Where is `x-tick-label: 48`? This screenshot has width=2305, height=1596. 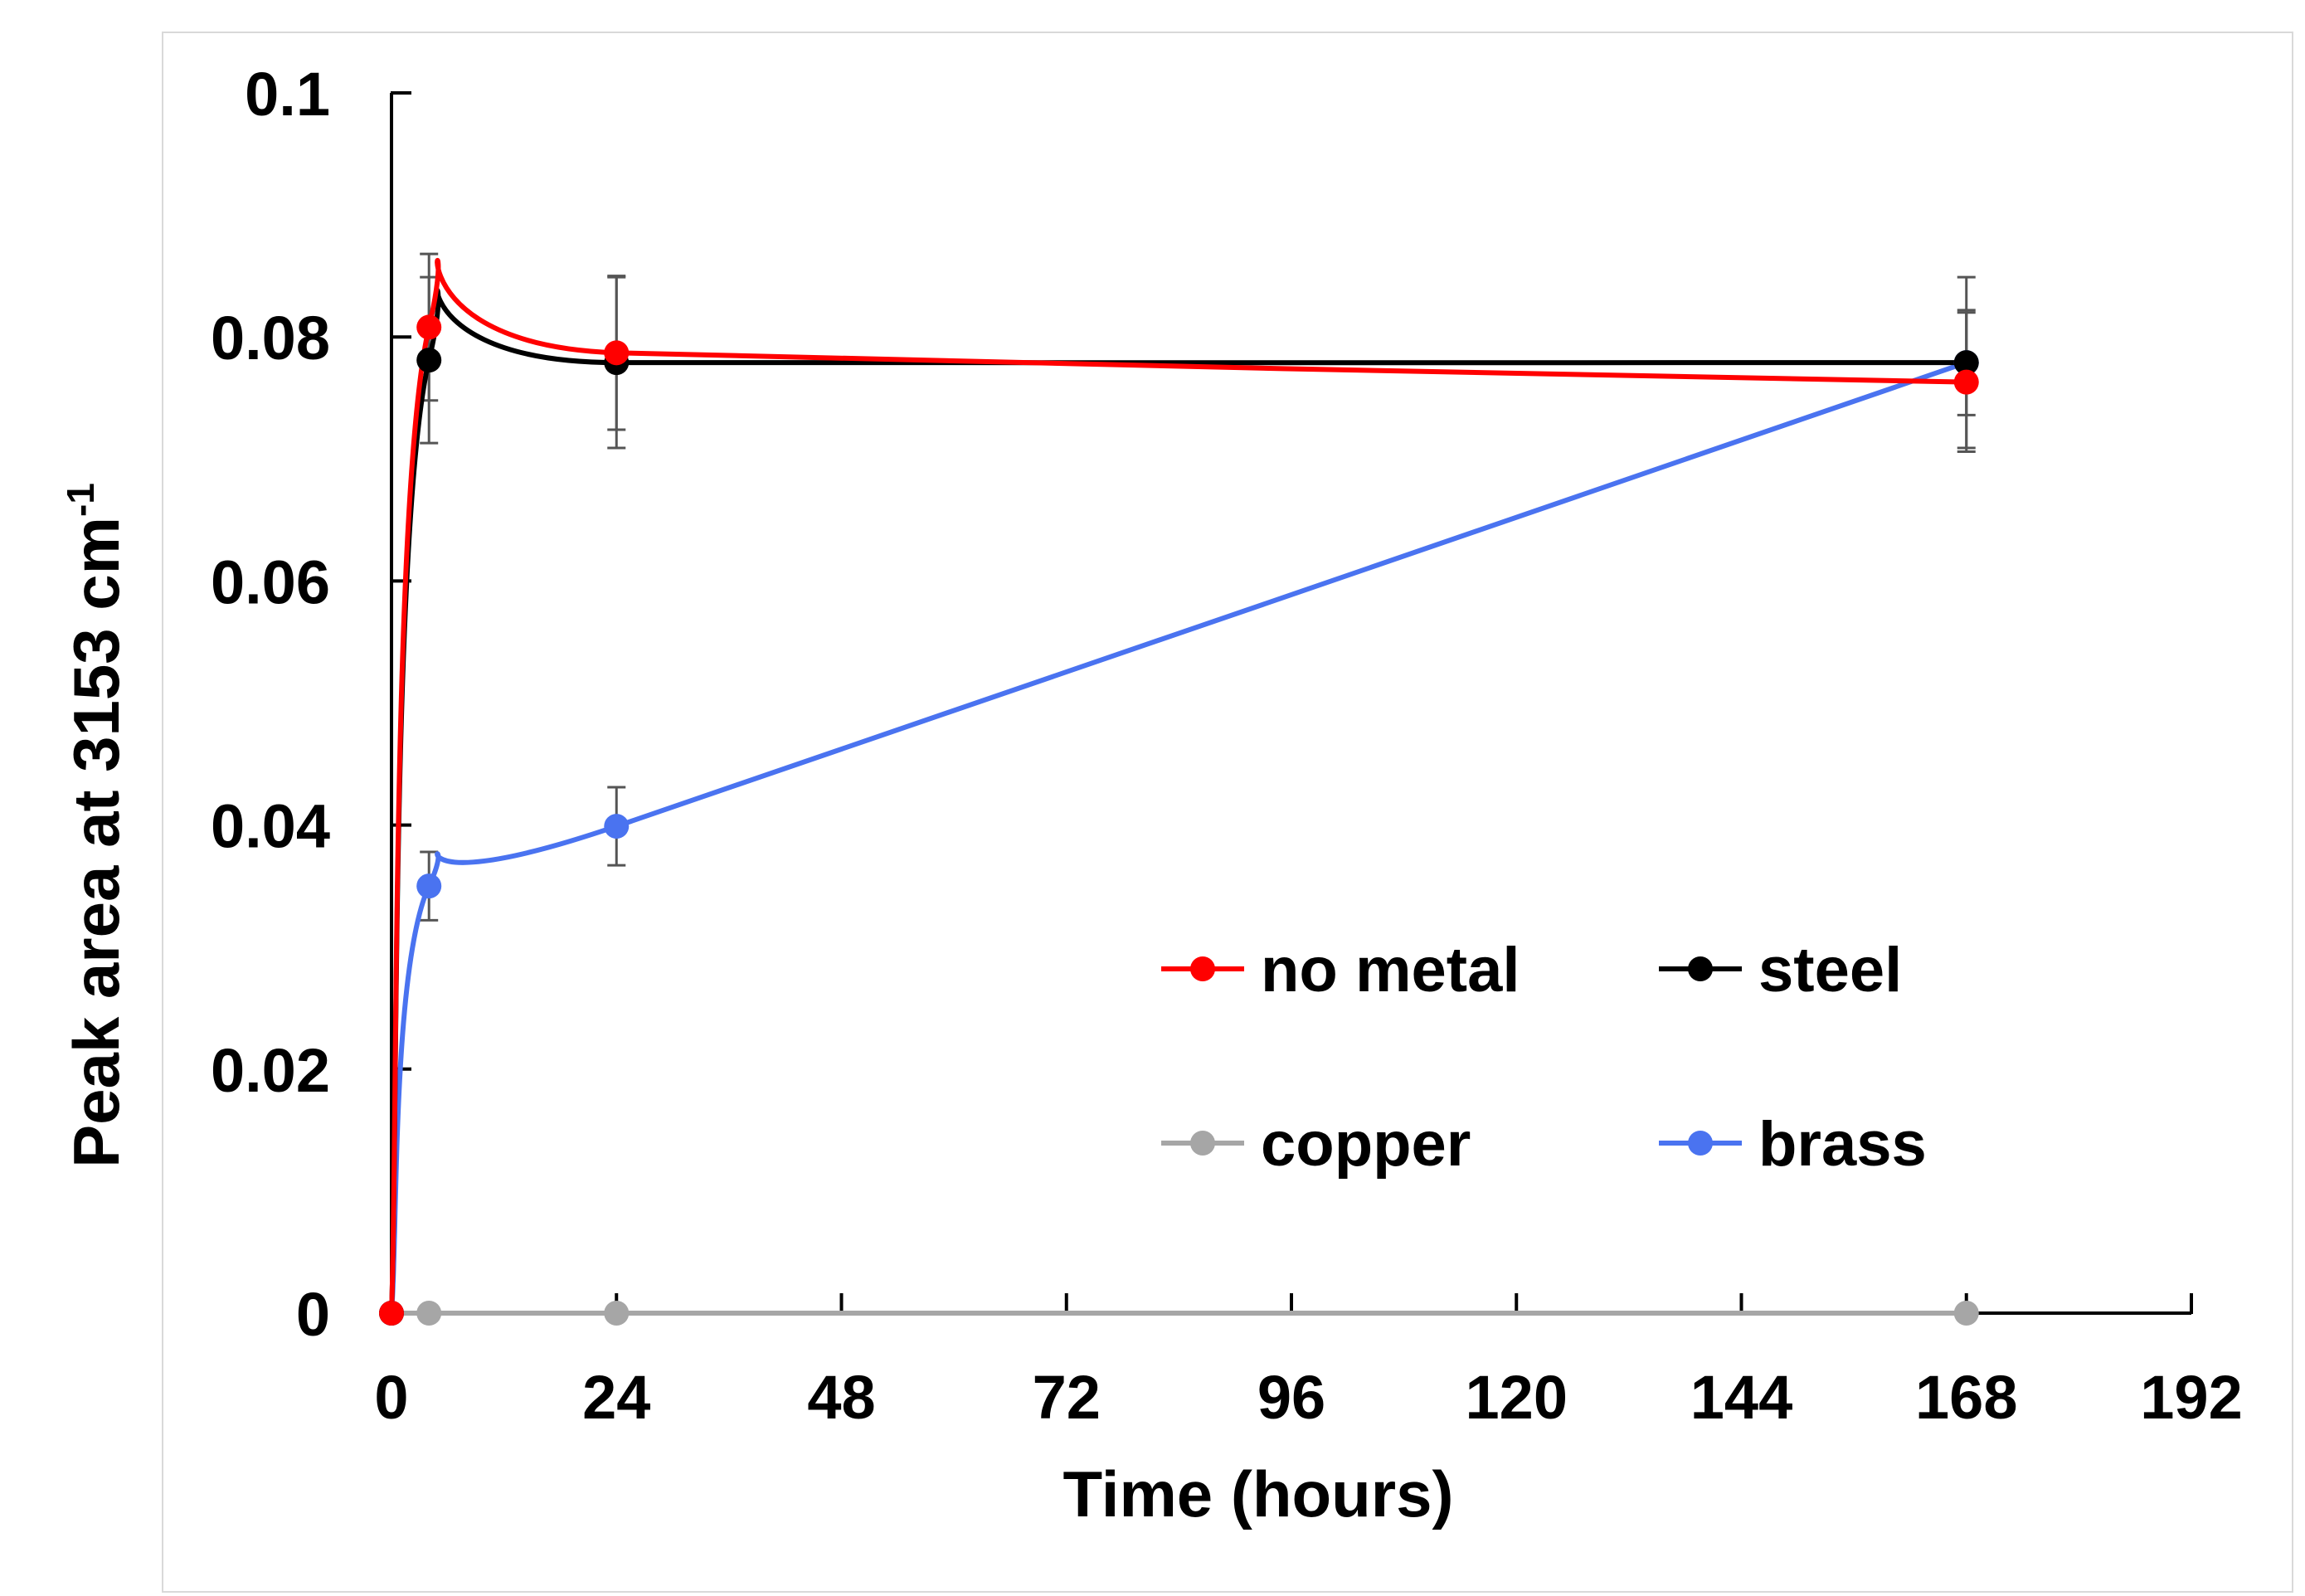 x-tick-label: 48 is located at coordinates (841, 1398).